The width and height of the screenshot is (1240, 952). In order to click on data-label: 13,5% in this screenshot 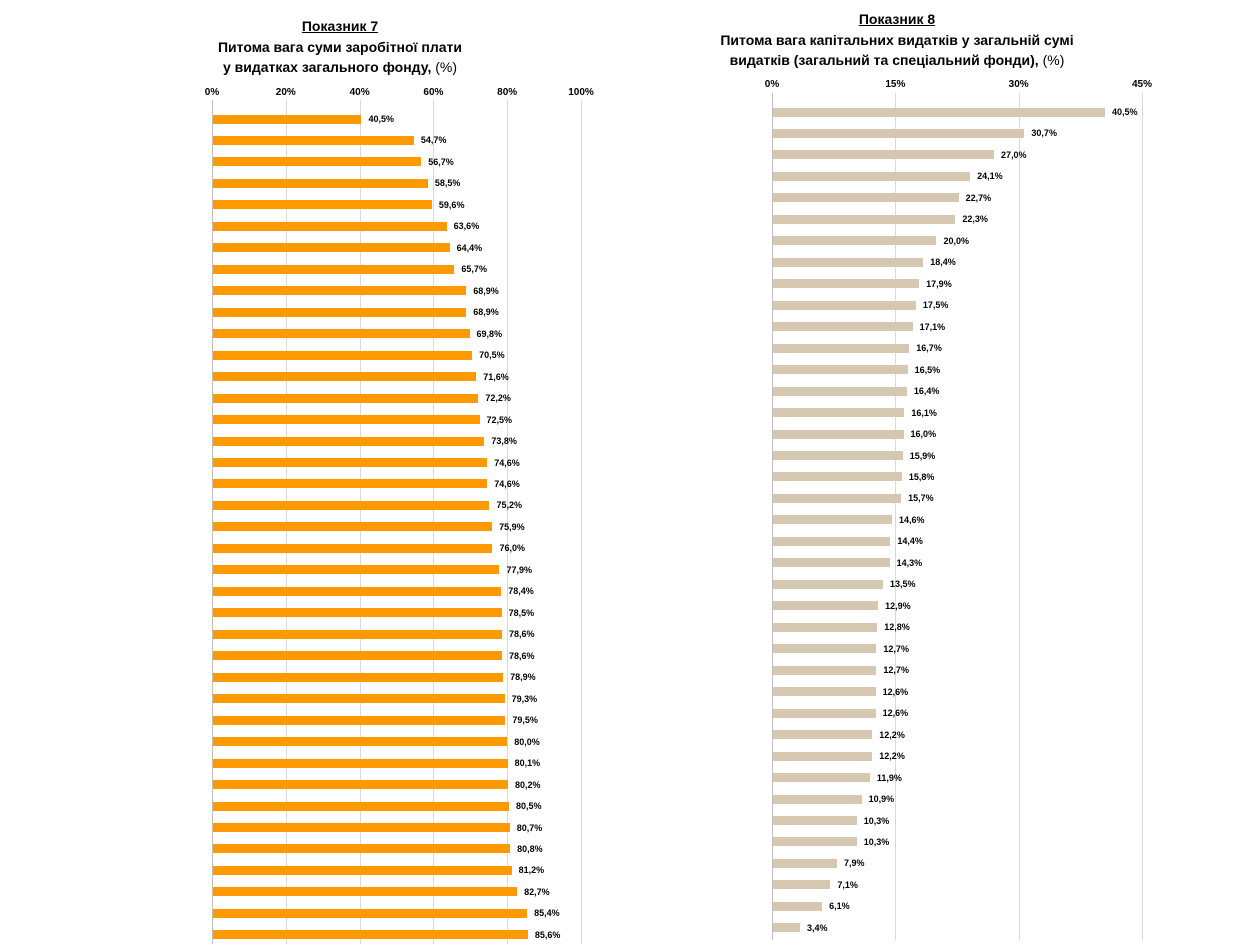, I will do `click(903, 584)`.